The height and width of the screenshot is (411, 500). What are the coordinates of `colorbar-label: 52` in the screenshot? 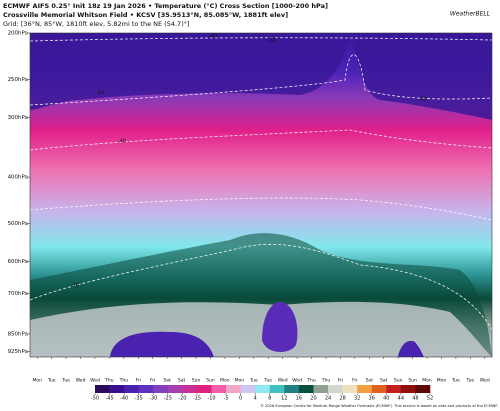 It's located at (430, 399).